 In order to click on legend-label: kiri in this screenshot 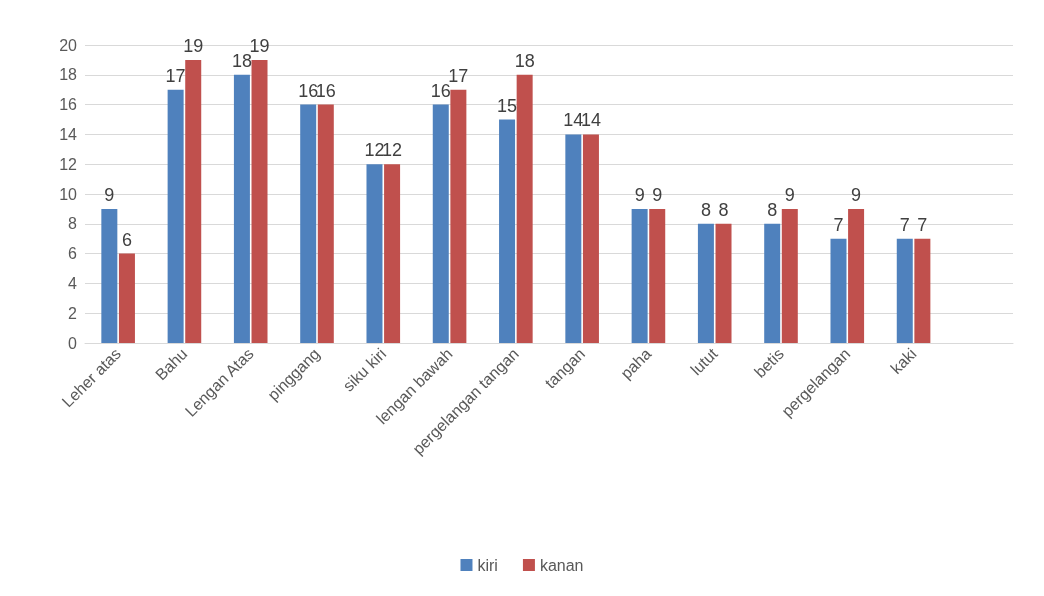, I will do `click(487, 565)`.